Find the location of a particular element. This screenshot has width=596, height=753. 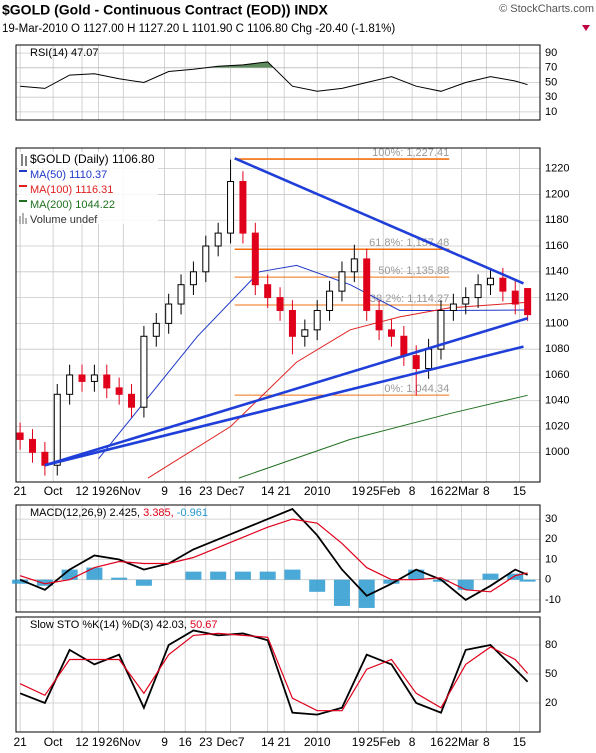

y-tick-label: 1140 is located at coordinates (557, 272).